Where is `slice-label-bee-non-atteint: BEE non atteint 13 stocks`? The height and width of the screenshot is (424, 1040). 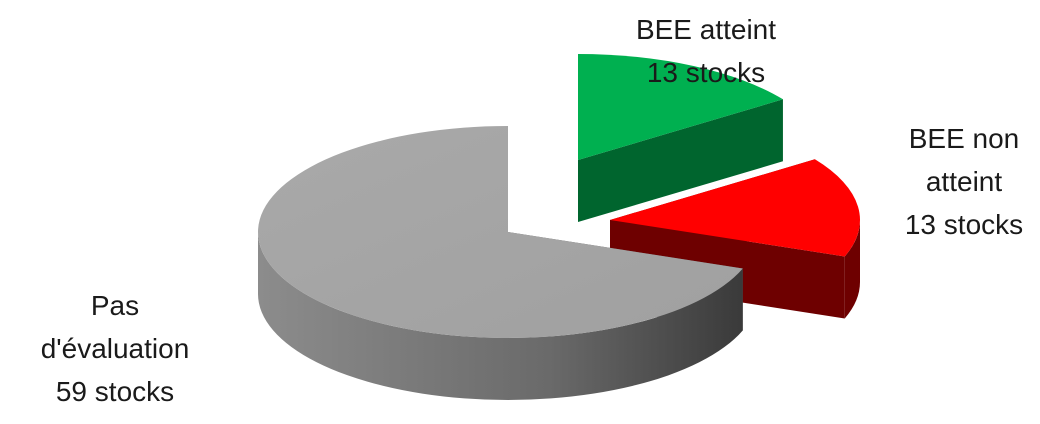 slice-label-bee-non-atteint: BEE non atteint 13 stocks is located at coordinates (962, 181).